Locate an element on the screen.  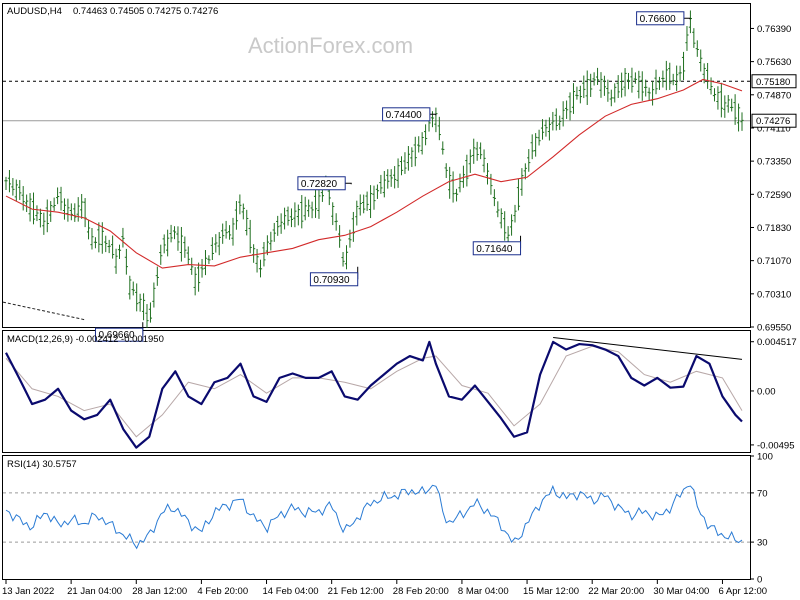
macd-signal-line is located at coordinates (374, 391).